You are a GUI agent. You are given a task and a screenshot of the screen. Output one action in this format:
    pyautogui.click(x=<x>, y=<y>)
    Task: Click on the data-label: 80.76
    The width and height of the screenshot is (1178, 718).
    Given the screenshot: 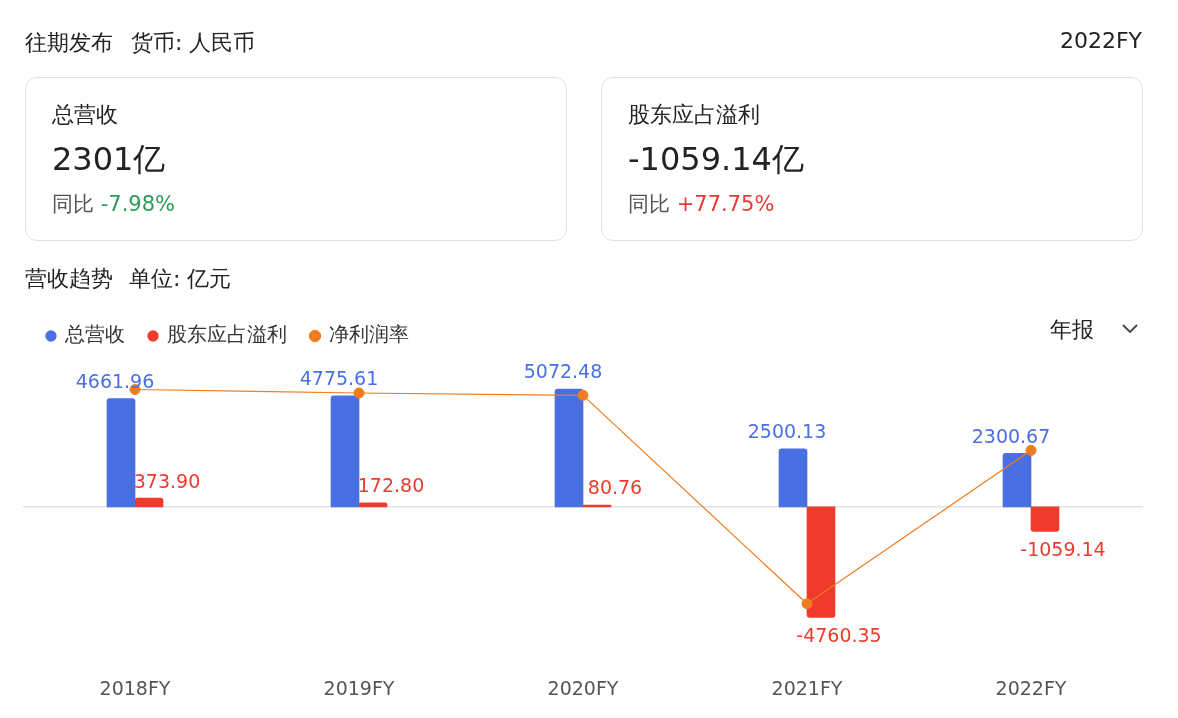 What is the action you would take?
    pyautogui.click(x=615, y=487)
    